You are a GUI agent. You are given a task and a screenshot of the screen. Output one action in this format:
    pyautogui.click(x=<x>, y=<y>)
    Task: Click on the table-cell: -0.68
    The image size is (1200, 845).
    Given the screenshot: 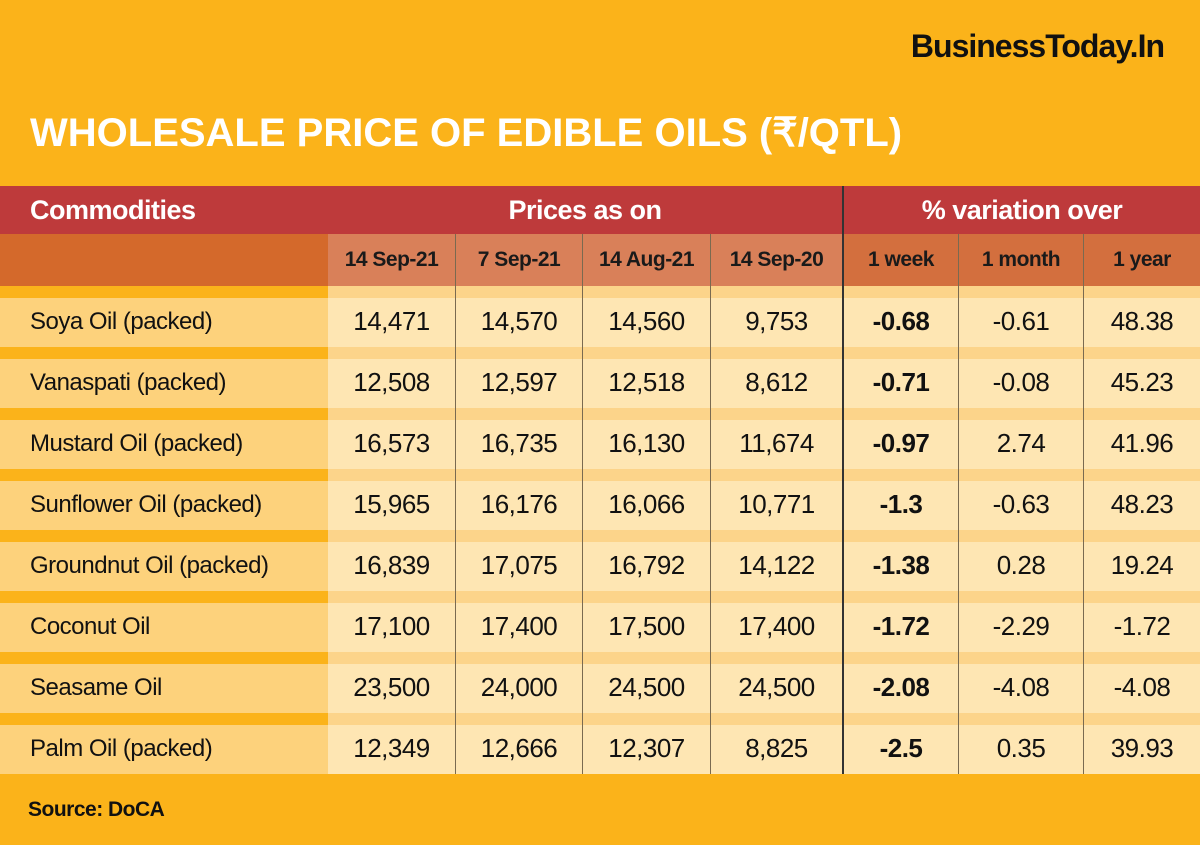 What is the action you would take?
    pyautogui.click(x=900, y=316)
    